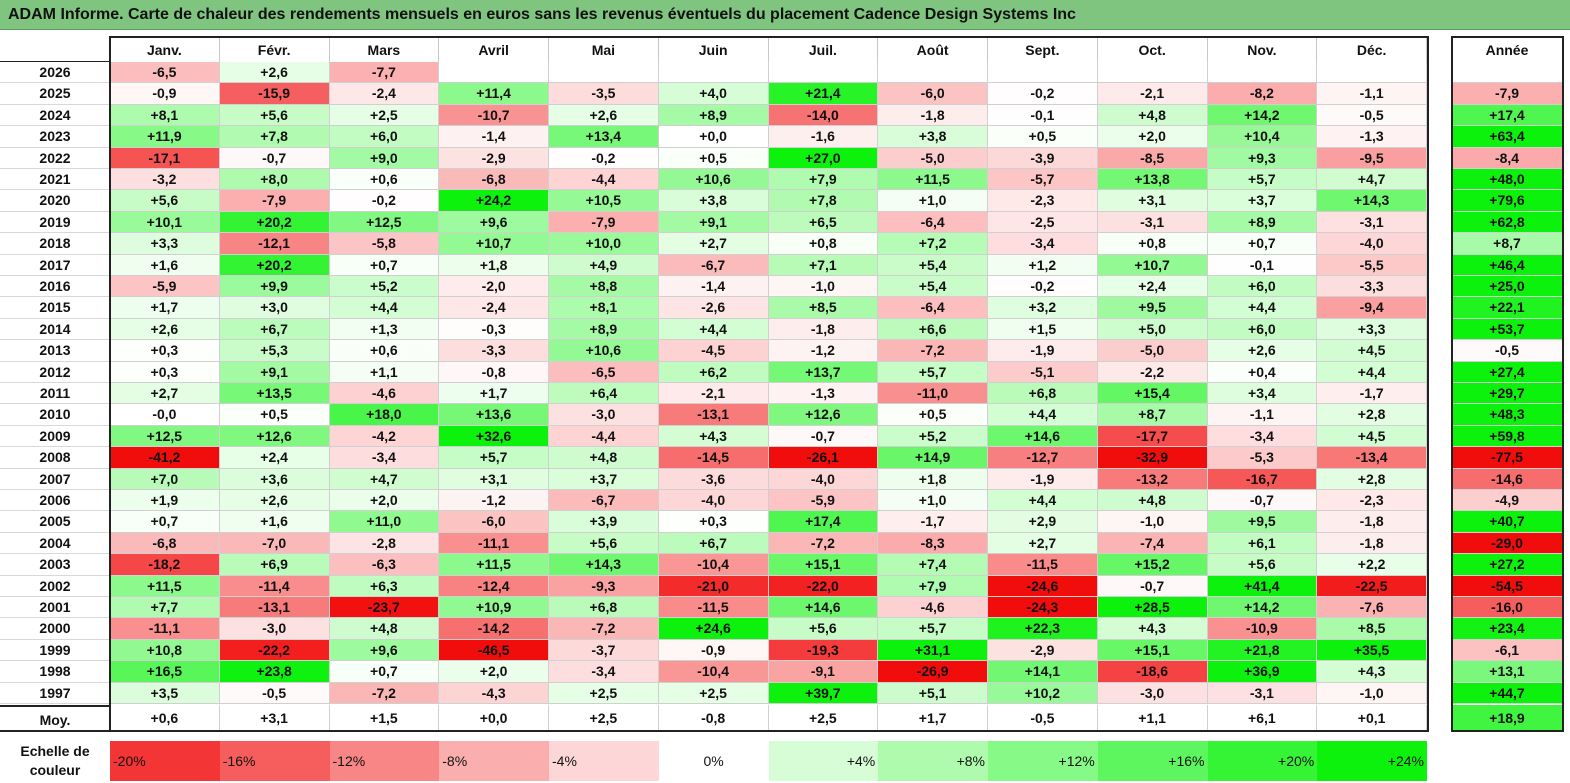 The image size is (1570, 783). What do you see at coordinates (604, 761) in the screenshot?
I see `legend-swatch: -4%` at bounding box center [604, 761].